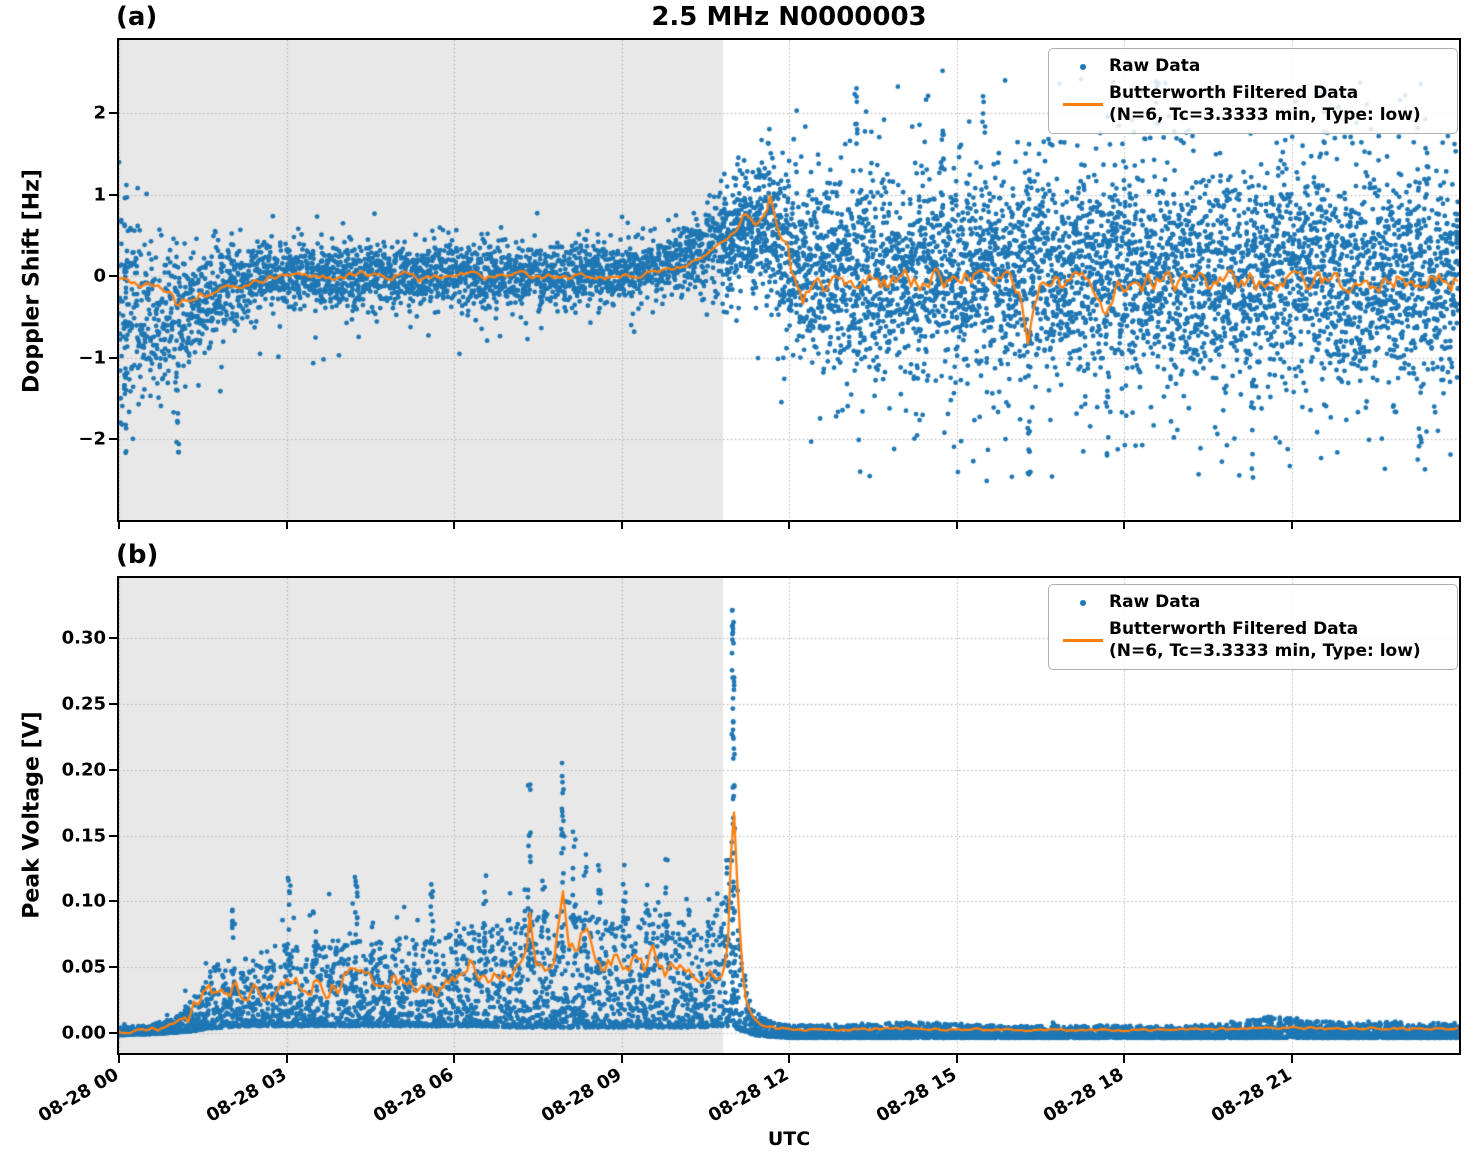  Describe the element at coordinates (83, 901) in the screenshot. I see `y-tick-label: 0.10` at that location.